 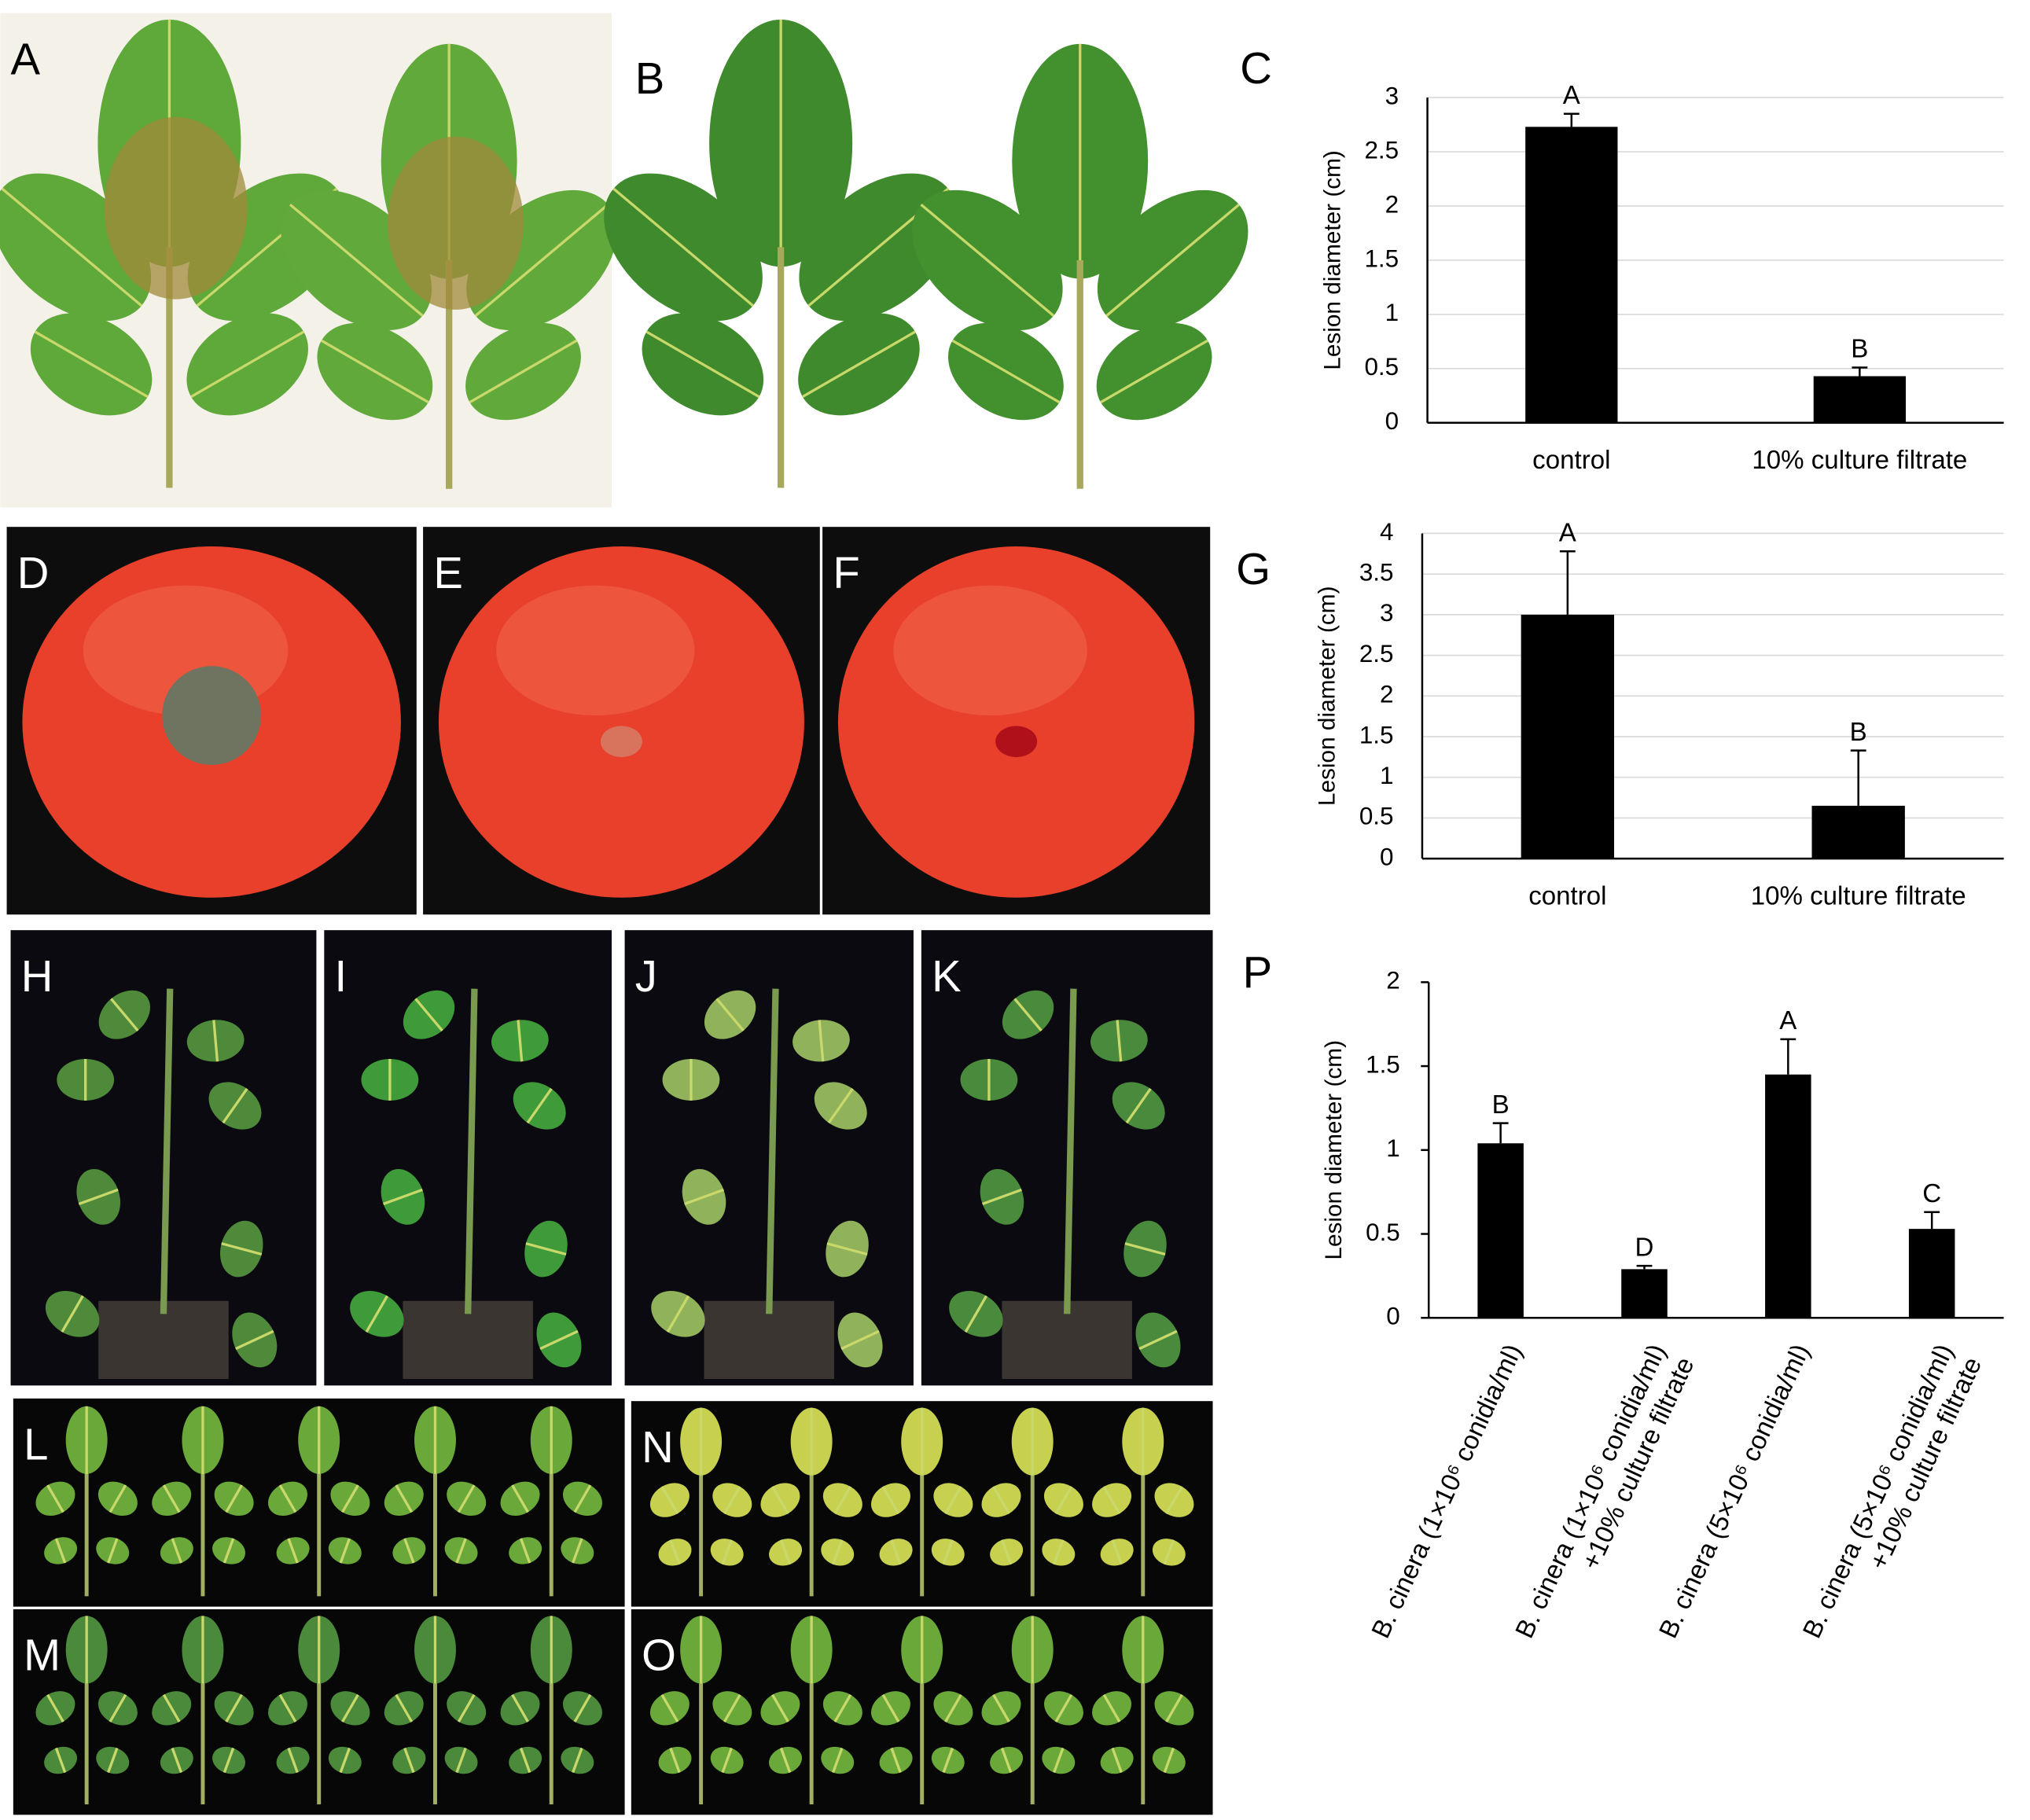 What do you see at coordinates (1788, 1056) in the screenshot?
I see `error-bar` at bounding box center [1788, 1056].